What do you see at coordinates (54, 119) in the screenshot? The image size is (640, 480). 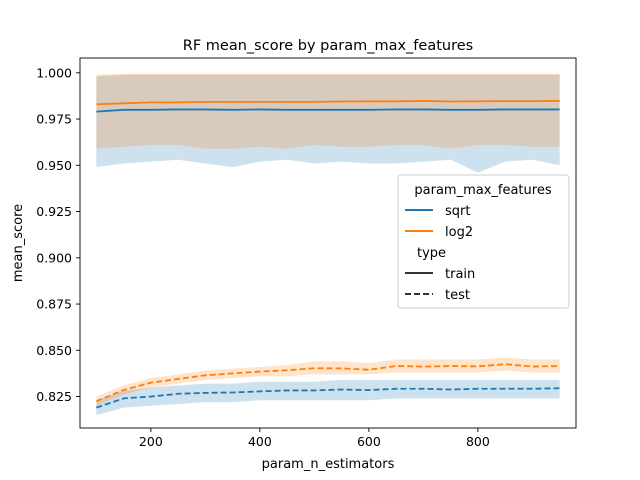 I see `y-tick-label: 0.975` at bounding box center [54, 119].